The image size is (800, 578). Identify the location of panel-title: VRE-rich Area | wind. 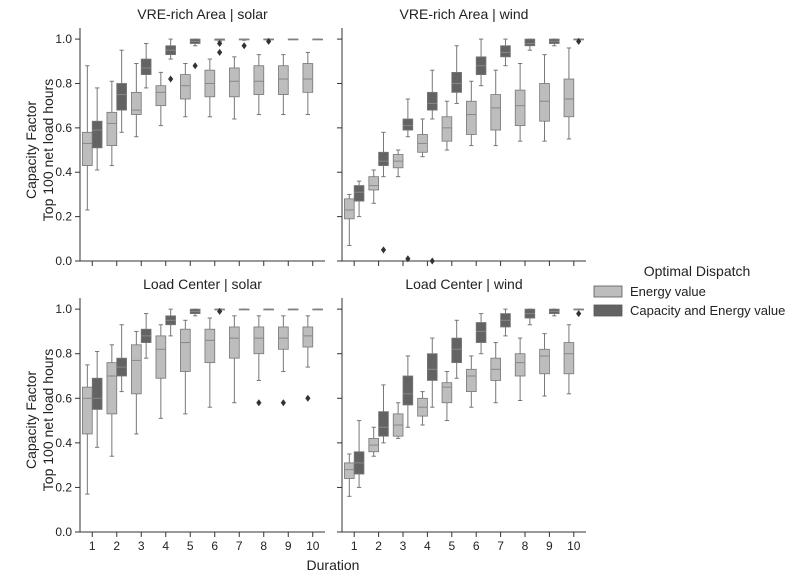
(464, 14).